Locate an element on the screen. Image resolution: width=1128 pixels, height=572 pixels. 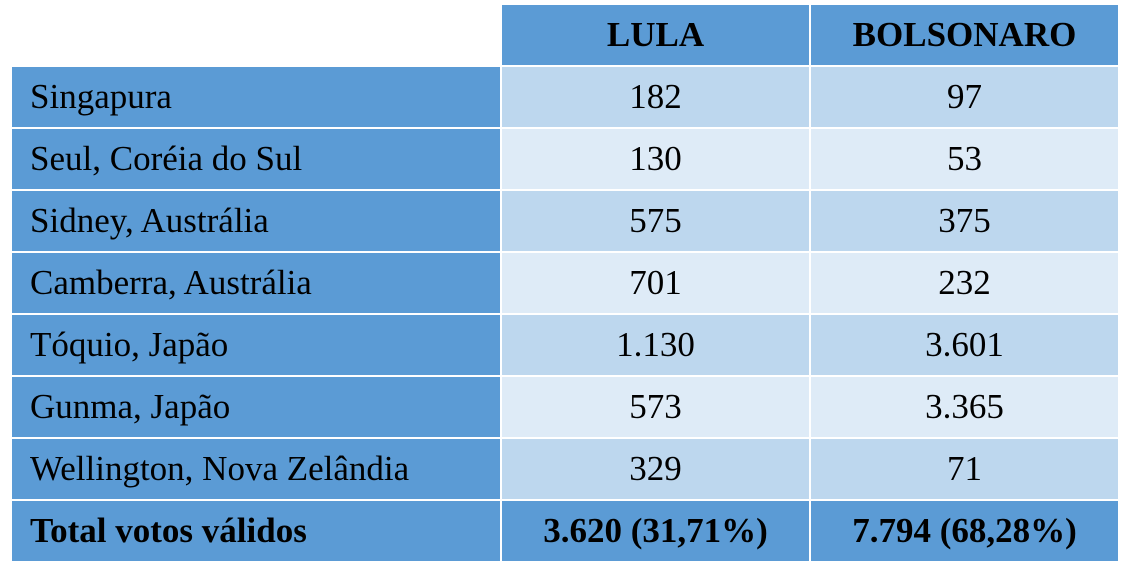
table-row: Sidney, Austrália 575 375 is located at coordinates (565, 221).